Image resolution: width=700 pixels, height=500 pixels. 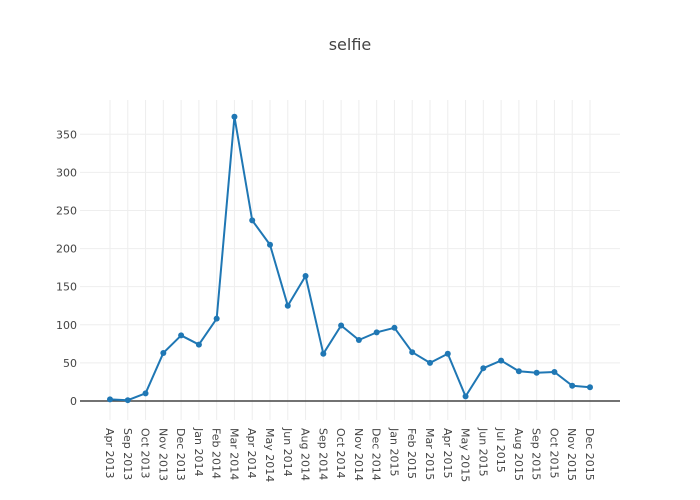 I want to click on x-tick-label: Mar 2015, so click(x=429, y=454).